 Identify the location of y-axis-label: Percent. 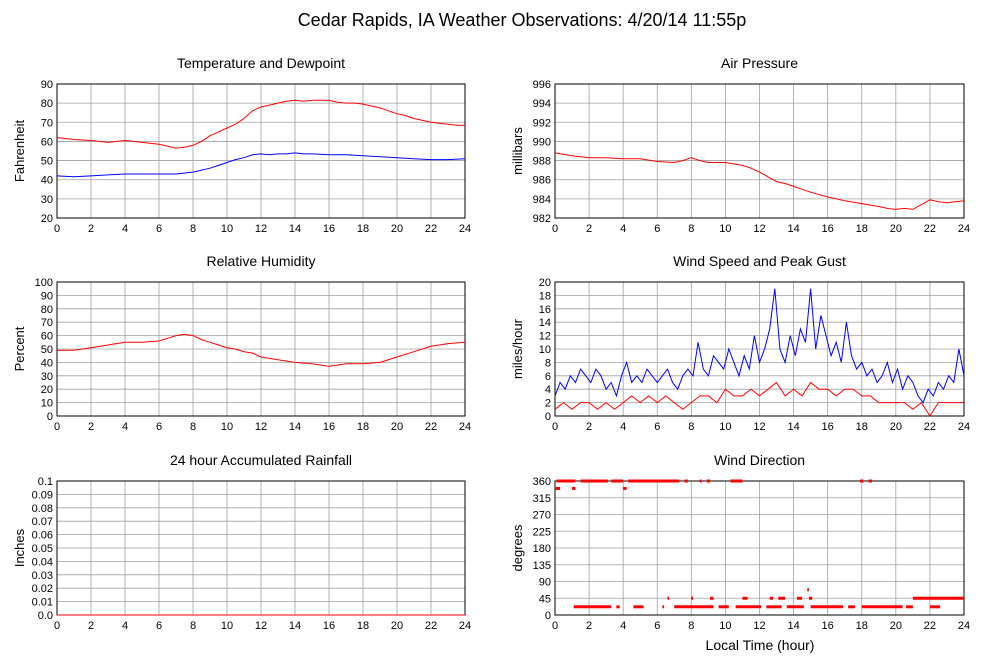
(19, 348).